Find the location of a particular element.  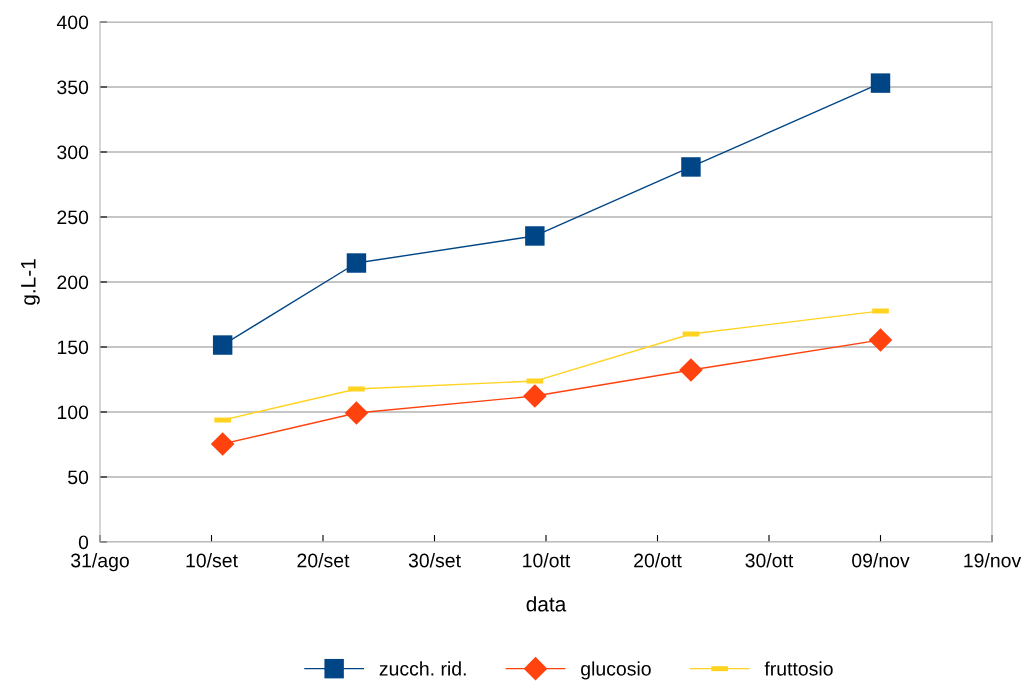

x-tick-label: 10/ott is located at coordinates (547, 560).